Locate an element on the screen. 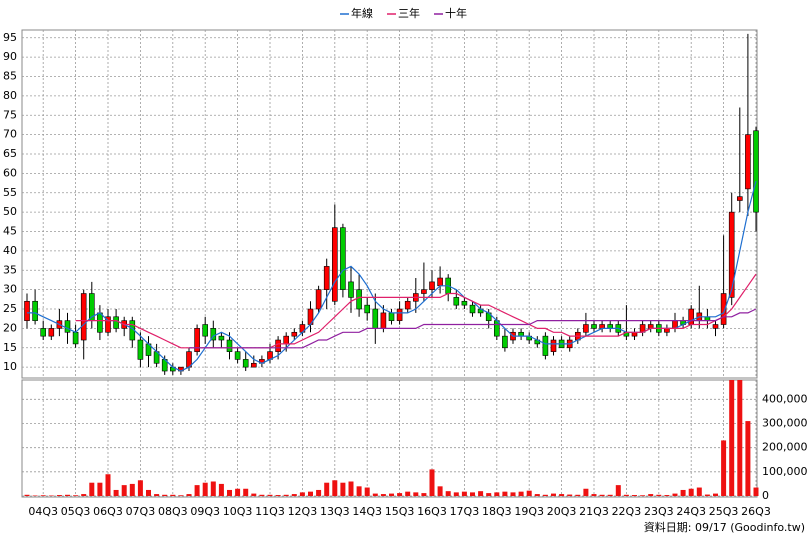 This screenshot has height=540, width=808. legend-label: 十年 is located at coordinates (456, 13).